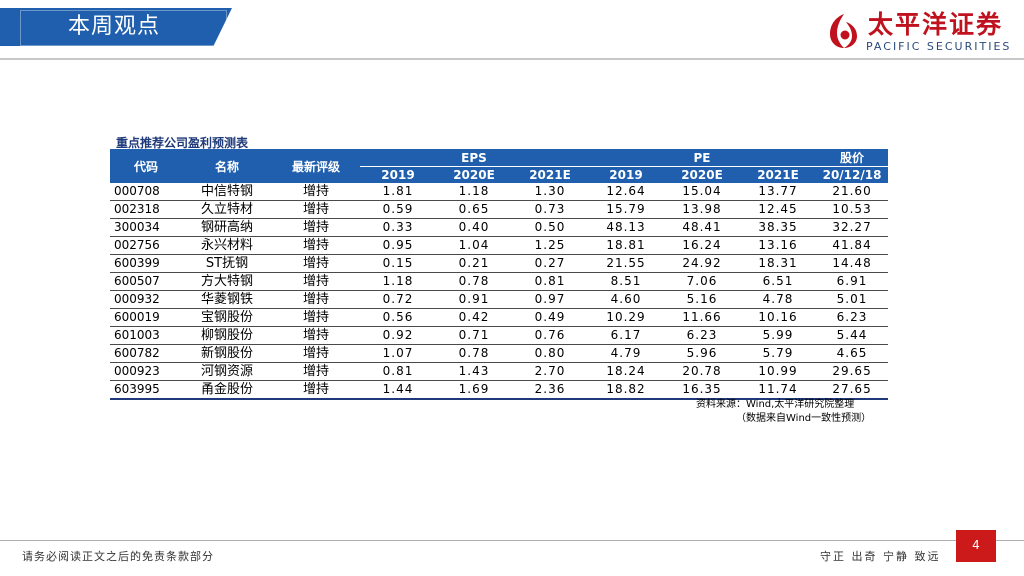  Describe the element at coordinates (702, 299) in the screenshot. I see `cell-pe-2020e: 5.16` at that location.